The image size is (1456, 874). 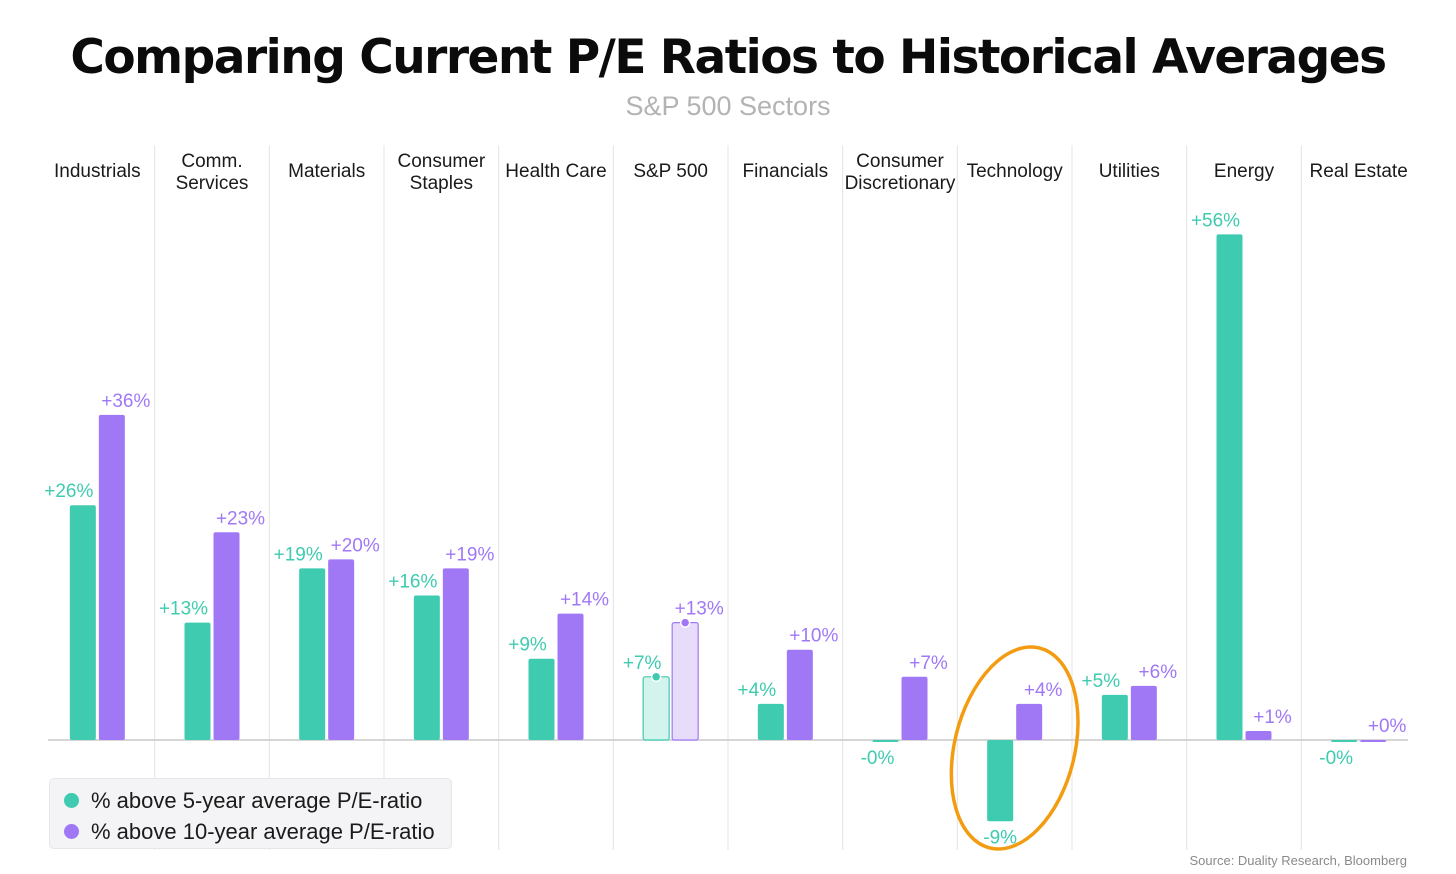 I want to click on category-label-s-p-500: S&P 500, so click(x=670, y=171).